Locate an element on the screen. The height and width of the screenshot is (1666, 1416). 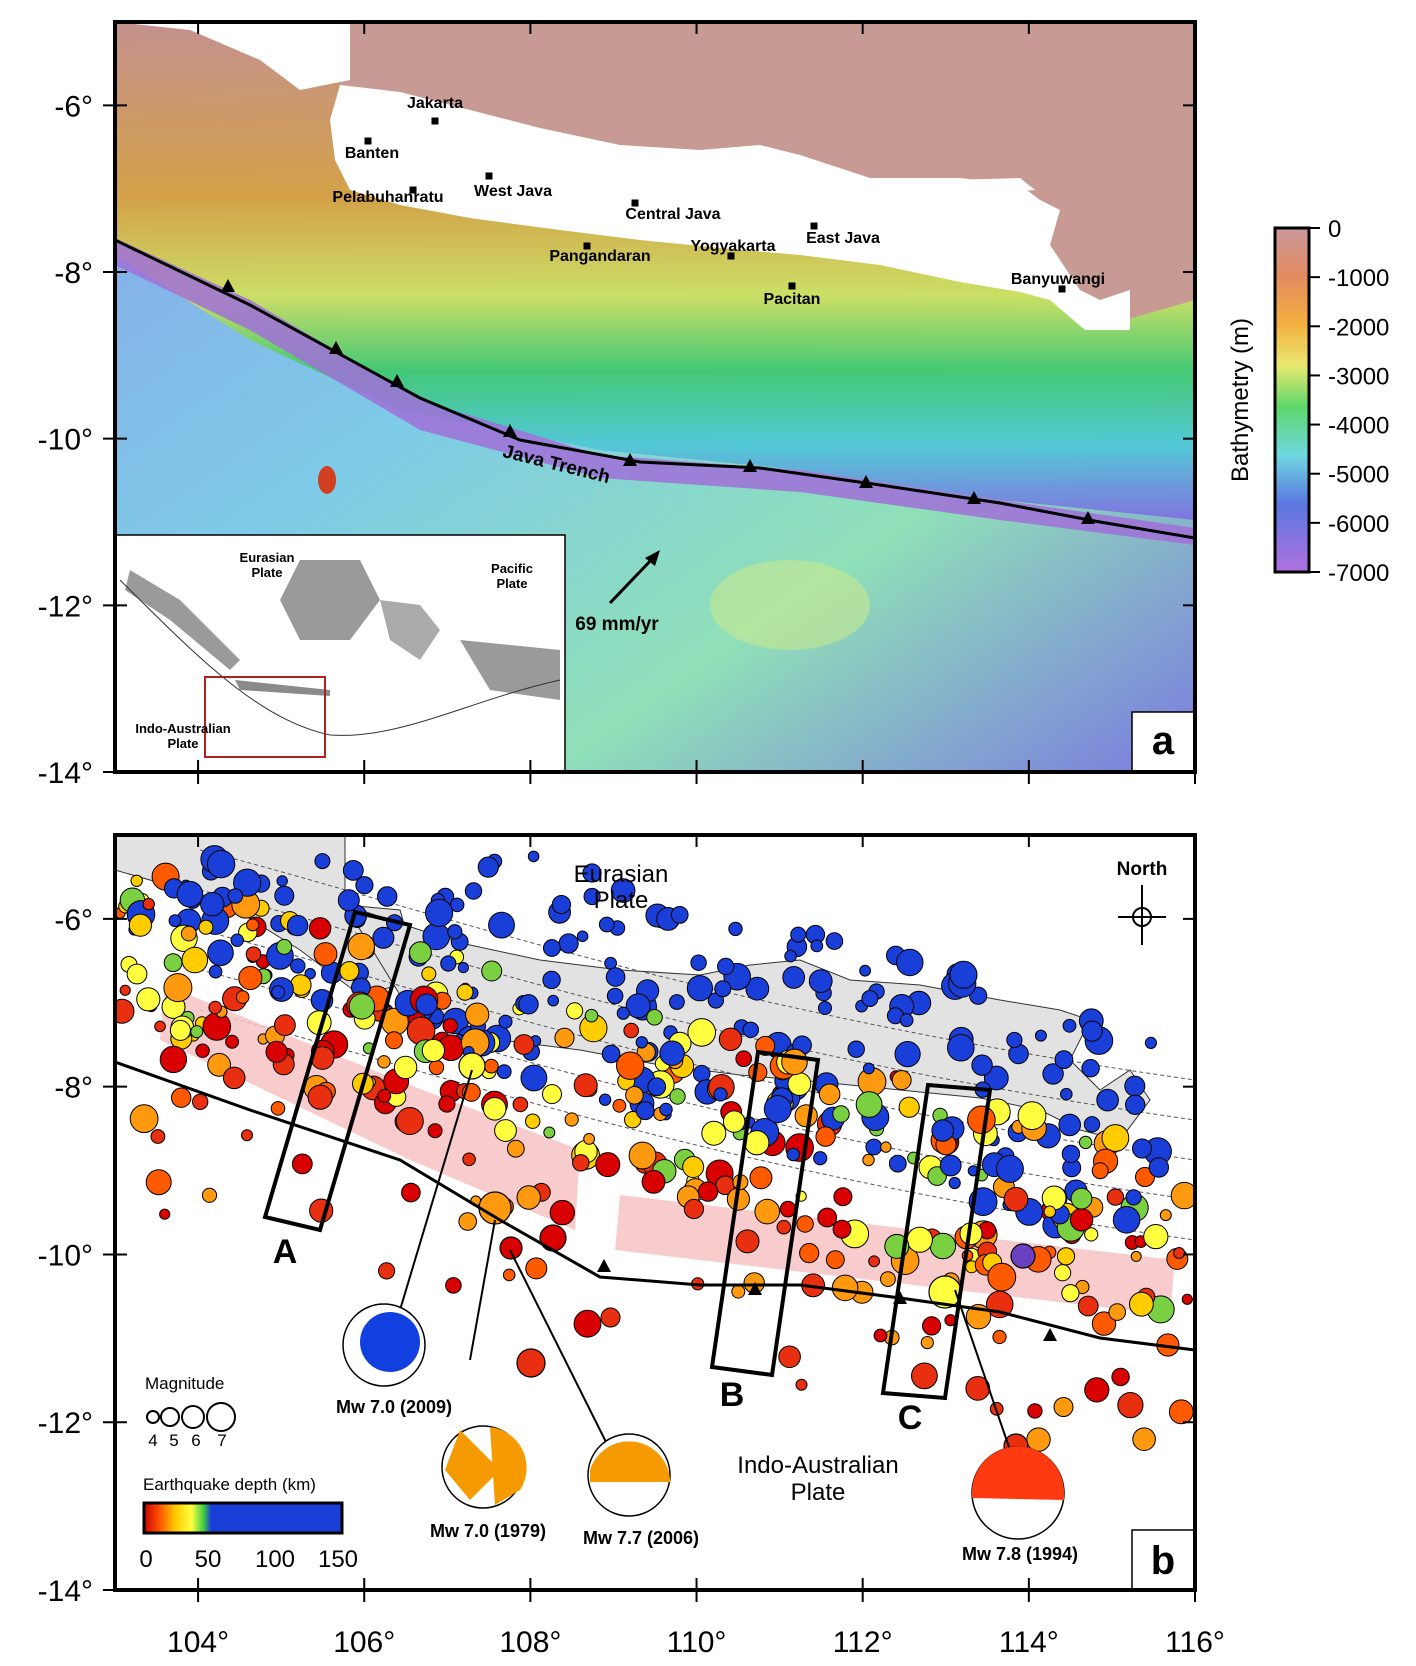
box-label-a: A is located at coordinates (285, 1252).